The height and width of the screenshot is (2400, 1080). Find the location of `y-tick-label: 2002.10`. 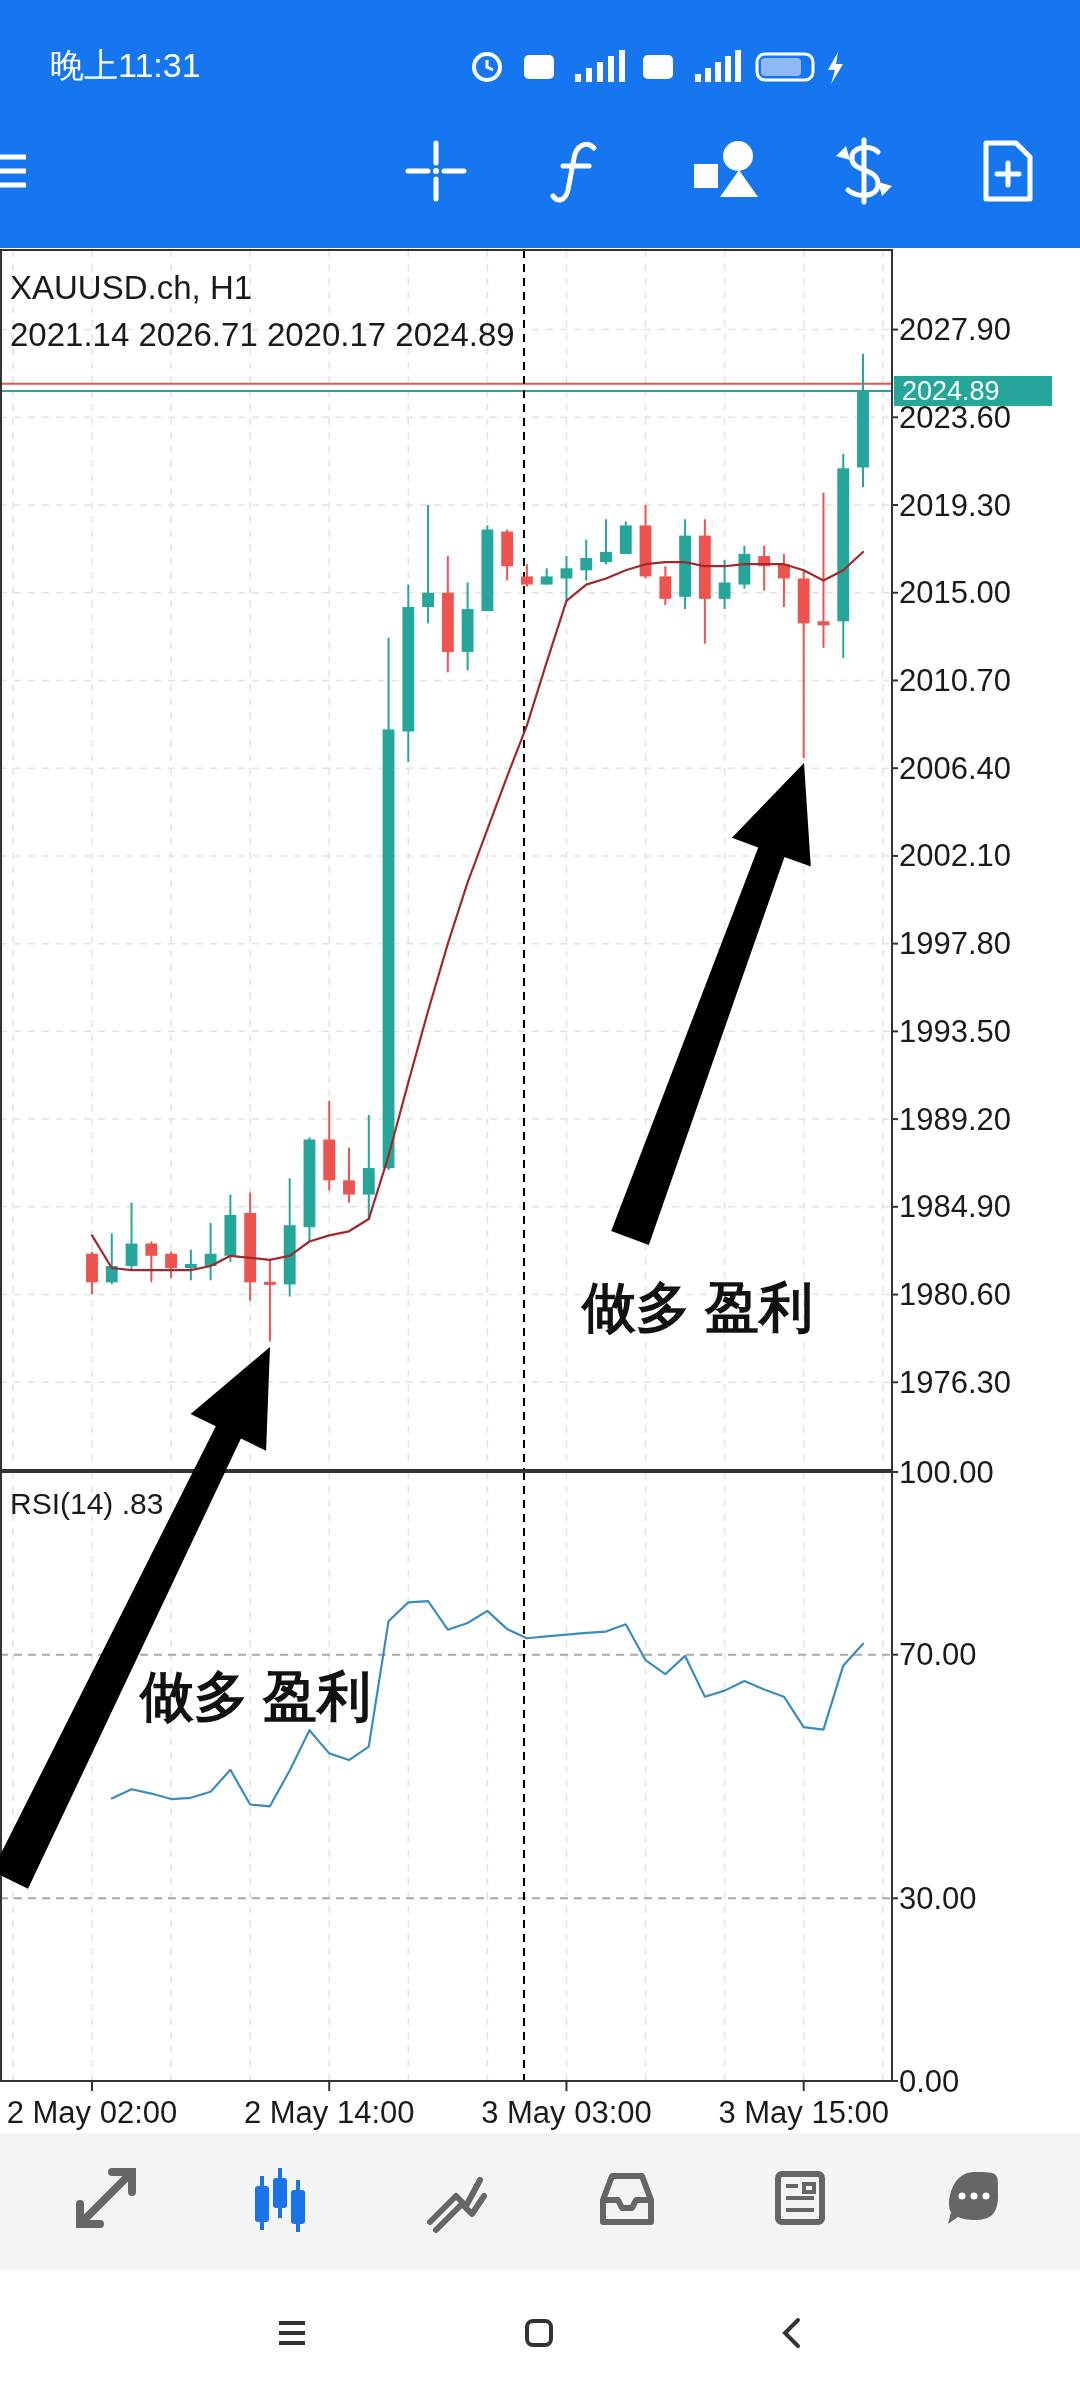

y-tick-label: 2002.10 is located at coordinates (955, 856).